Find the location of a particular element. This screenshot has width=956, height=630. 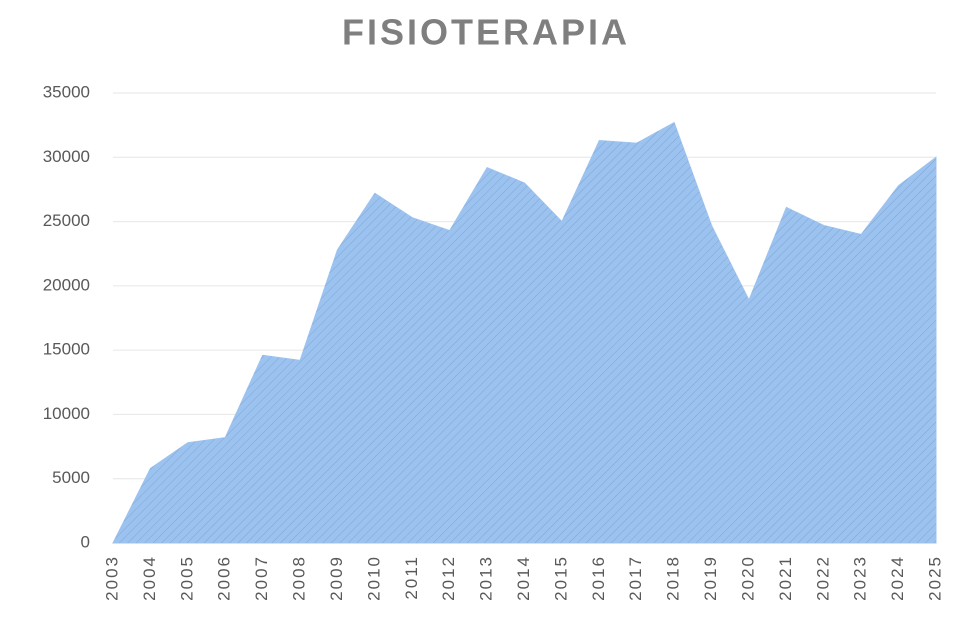

y-tick-label: 15000 is located at coordinates (66, 349).